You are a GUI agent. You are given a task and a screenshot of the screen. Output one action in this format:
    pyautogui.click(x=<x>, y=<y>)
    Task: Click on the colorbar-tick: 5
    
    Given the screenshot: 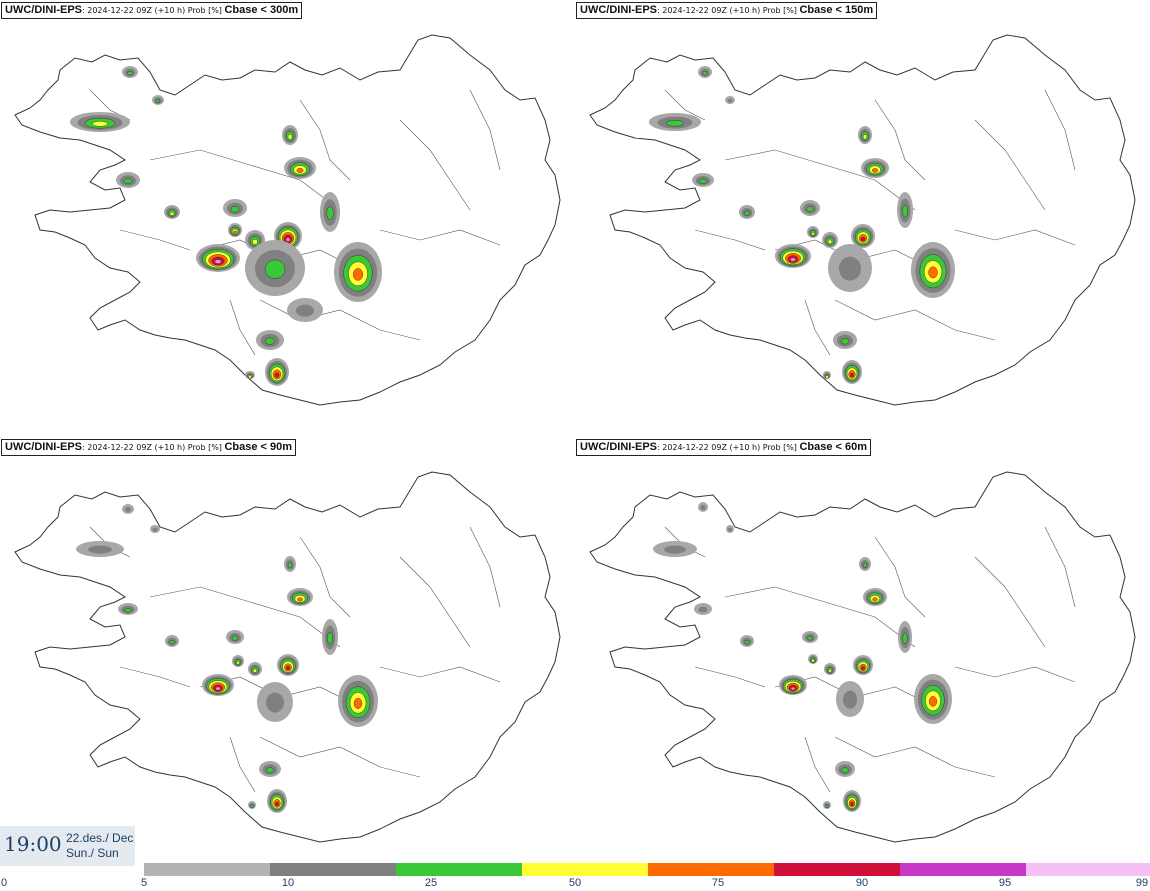 What is the action you would take?
    pyautogui.click(x=144, y=883)
    